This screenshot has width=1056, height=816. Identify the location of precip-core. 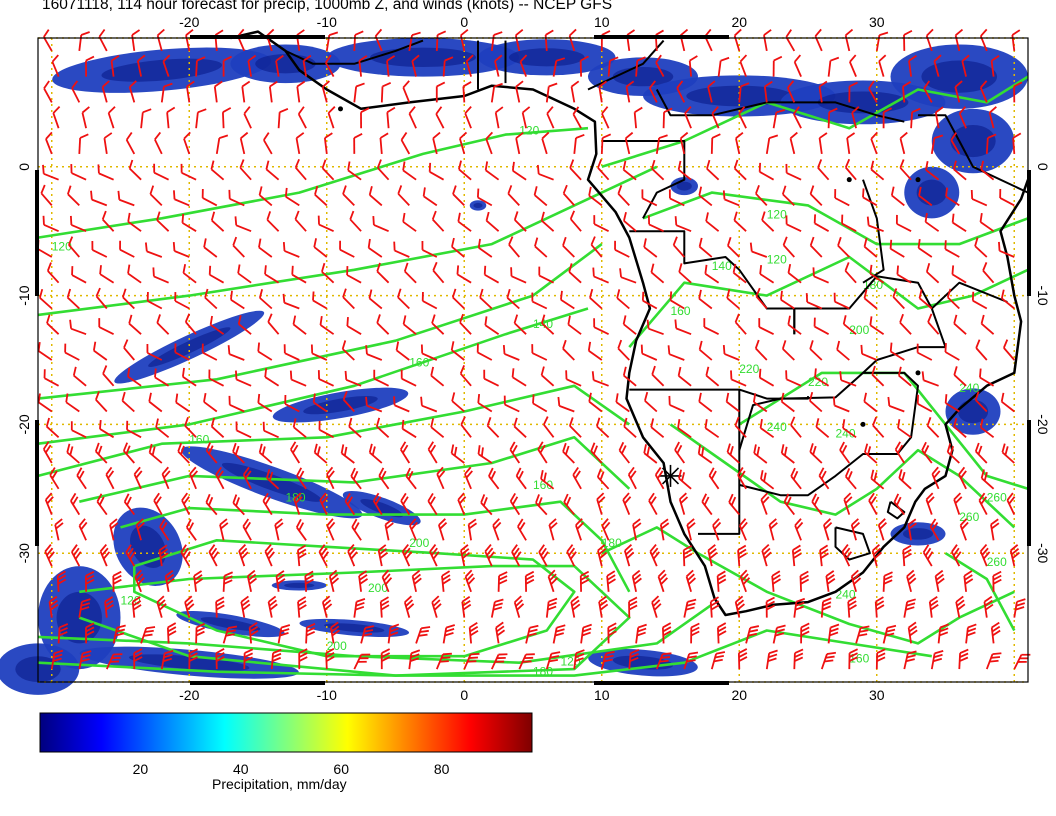
(79, 617).